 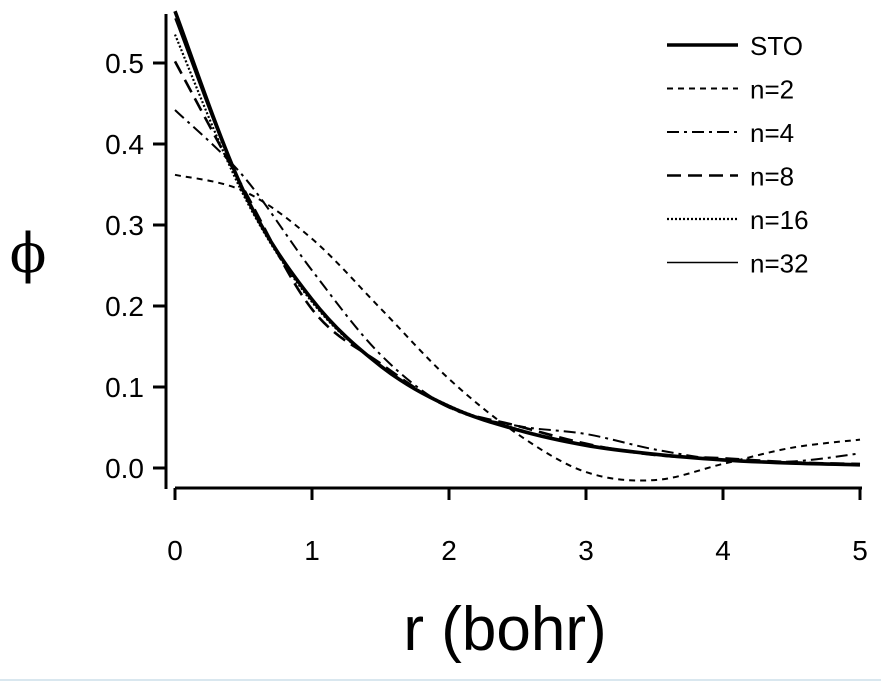 I want to click on y-tick-label: 0.2, so click(x=124, y=306).